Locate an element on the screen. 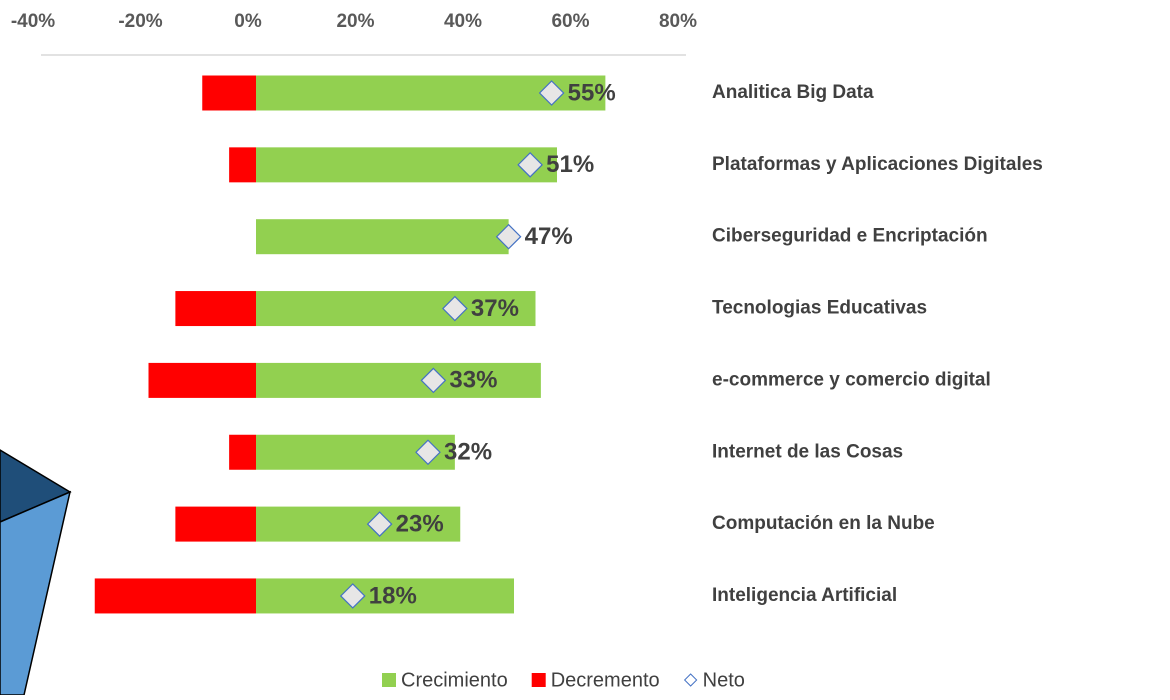 The image size is (1170, 700). data-label: 33% is located at coordinates (473, 380).